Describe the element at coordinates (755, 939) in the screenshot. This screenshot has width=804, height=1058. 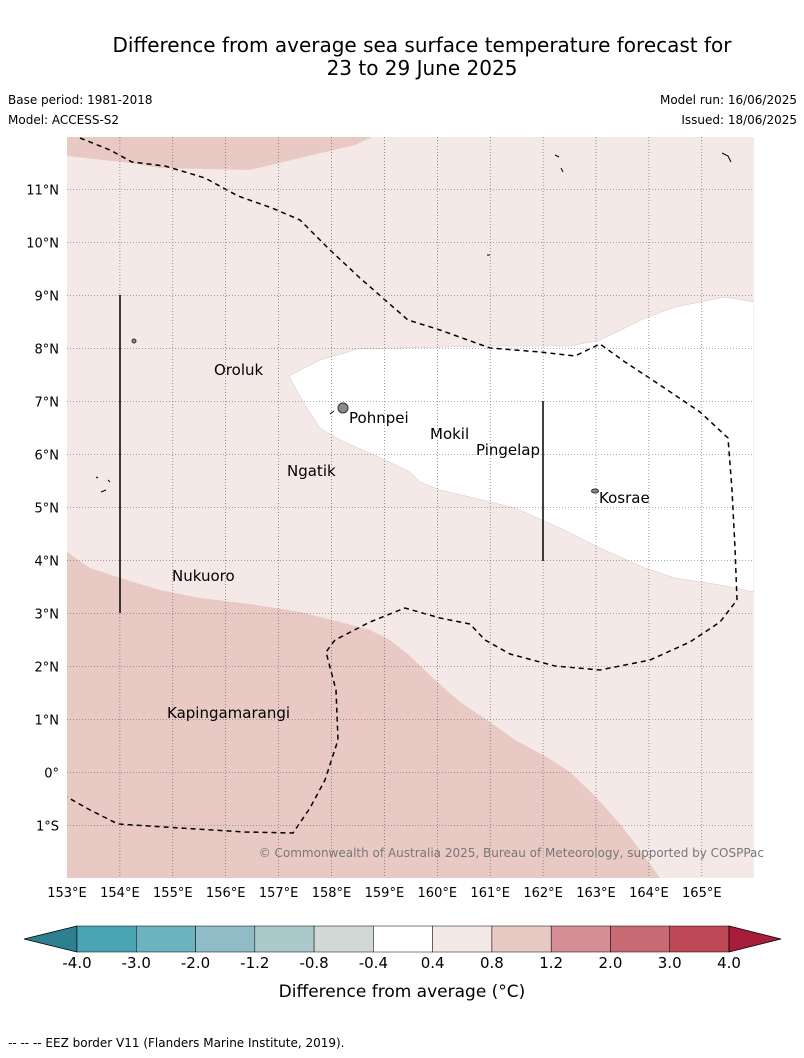
I see `colorbar-high-extend` at that location.